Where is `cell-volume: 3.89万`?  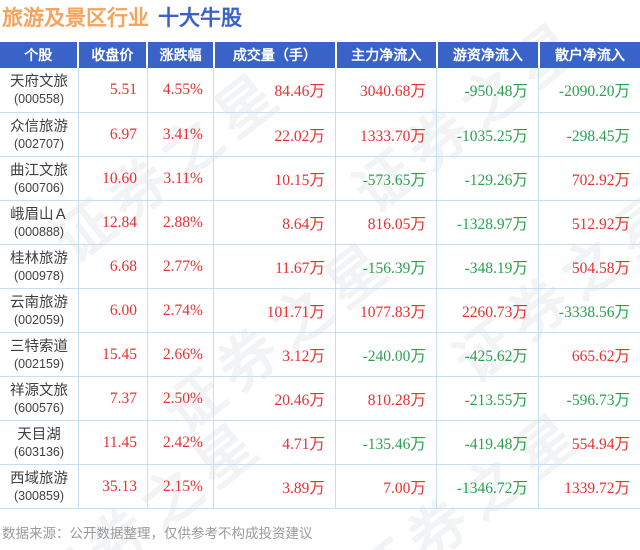 cell-volume: 3.89万 is located at coordinates (273, 486).